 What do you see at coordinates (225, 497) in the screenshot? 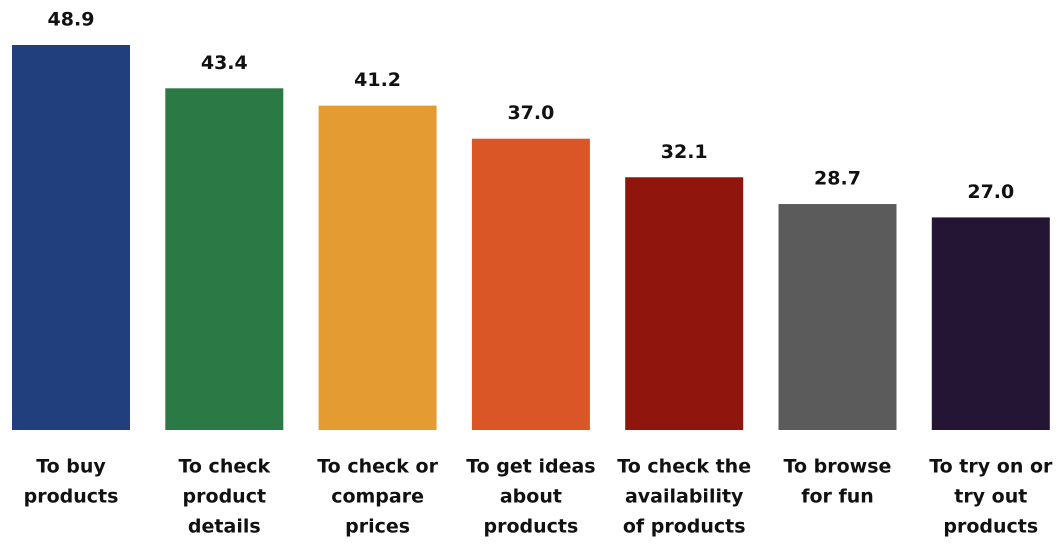
I see `x-tick-label: product` at bounding box center [225, 497].